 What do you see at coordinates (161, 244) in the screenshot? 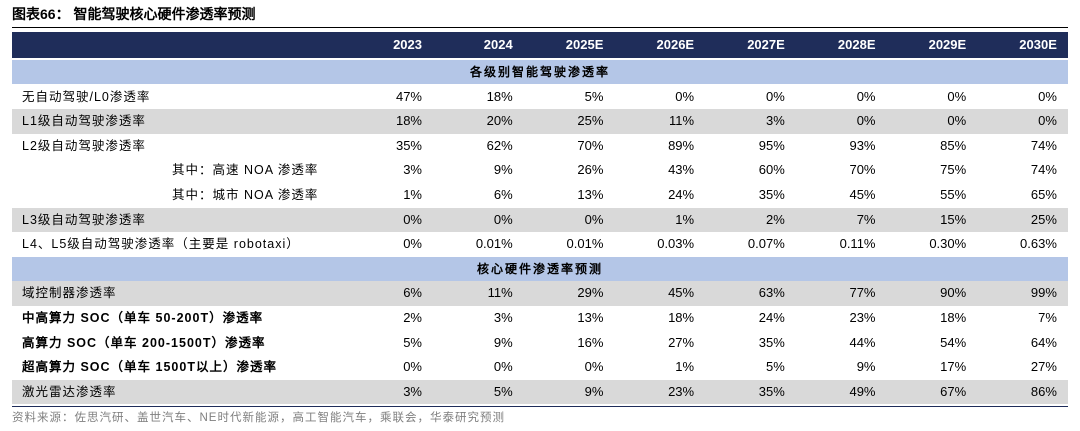
I see `row-label: L4、L5级自动驾驶渗透率（主要是 robotaxi）` at bounding box center [161, 244].